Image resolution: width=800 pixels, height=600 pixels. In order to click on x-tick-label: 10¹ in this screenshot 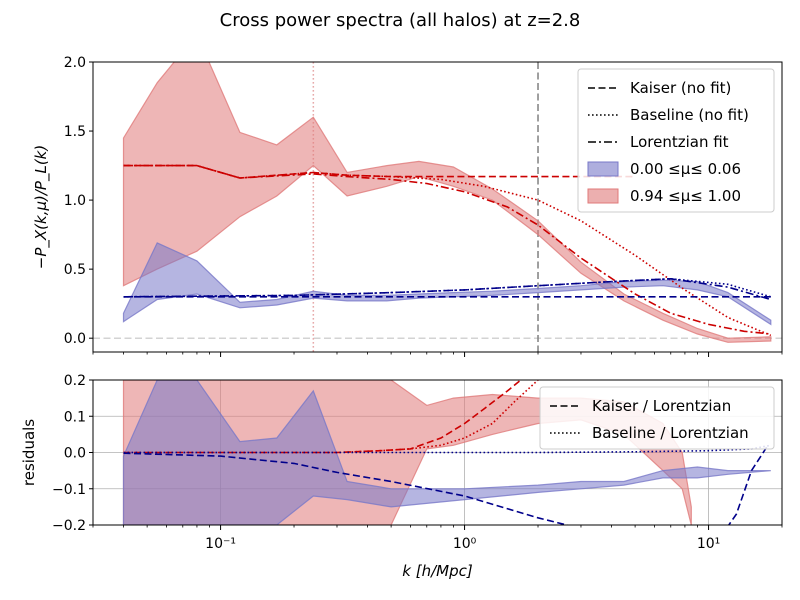, I will do `click(708, 544)`.